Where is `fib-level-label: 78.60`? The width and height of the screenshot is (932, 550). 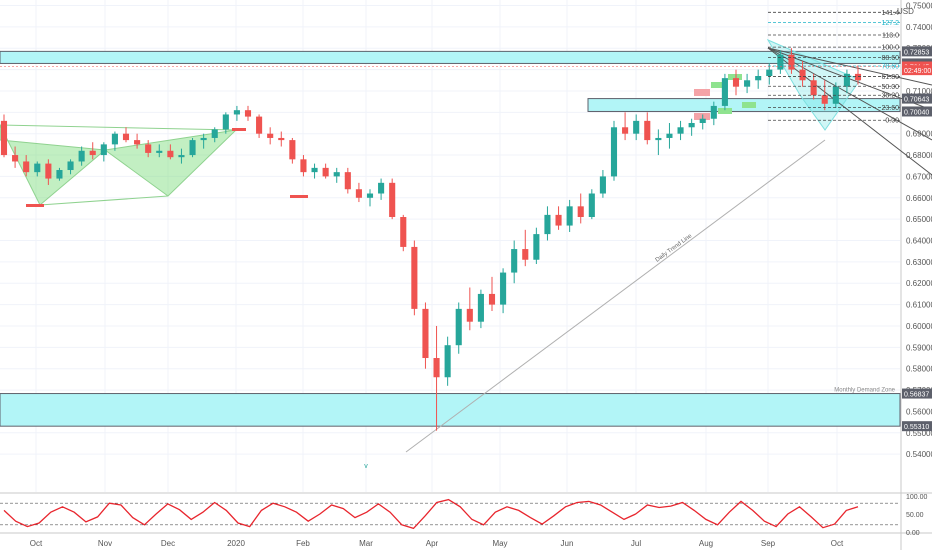
fib-level-label: 78.60 is located at coordinates (890, 66).